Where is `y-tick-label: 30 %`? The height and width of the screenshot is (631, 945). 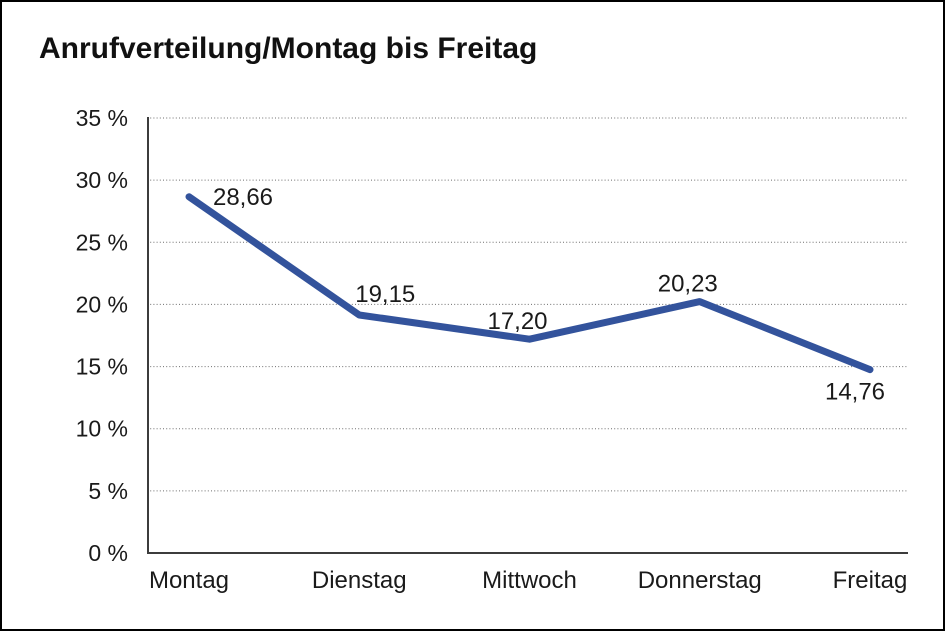
y-tick-label: 30 % is located at coordinates (102, 180).